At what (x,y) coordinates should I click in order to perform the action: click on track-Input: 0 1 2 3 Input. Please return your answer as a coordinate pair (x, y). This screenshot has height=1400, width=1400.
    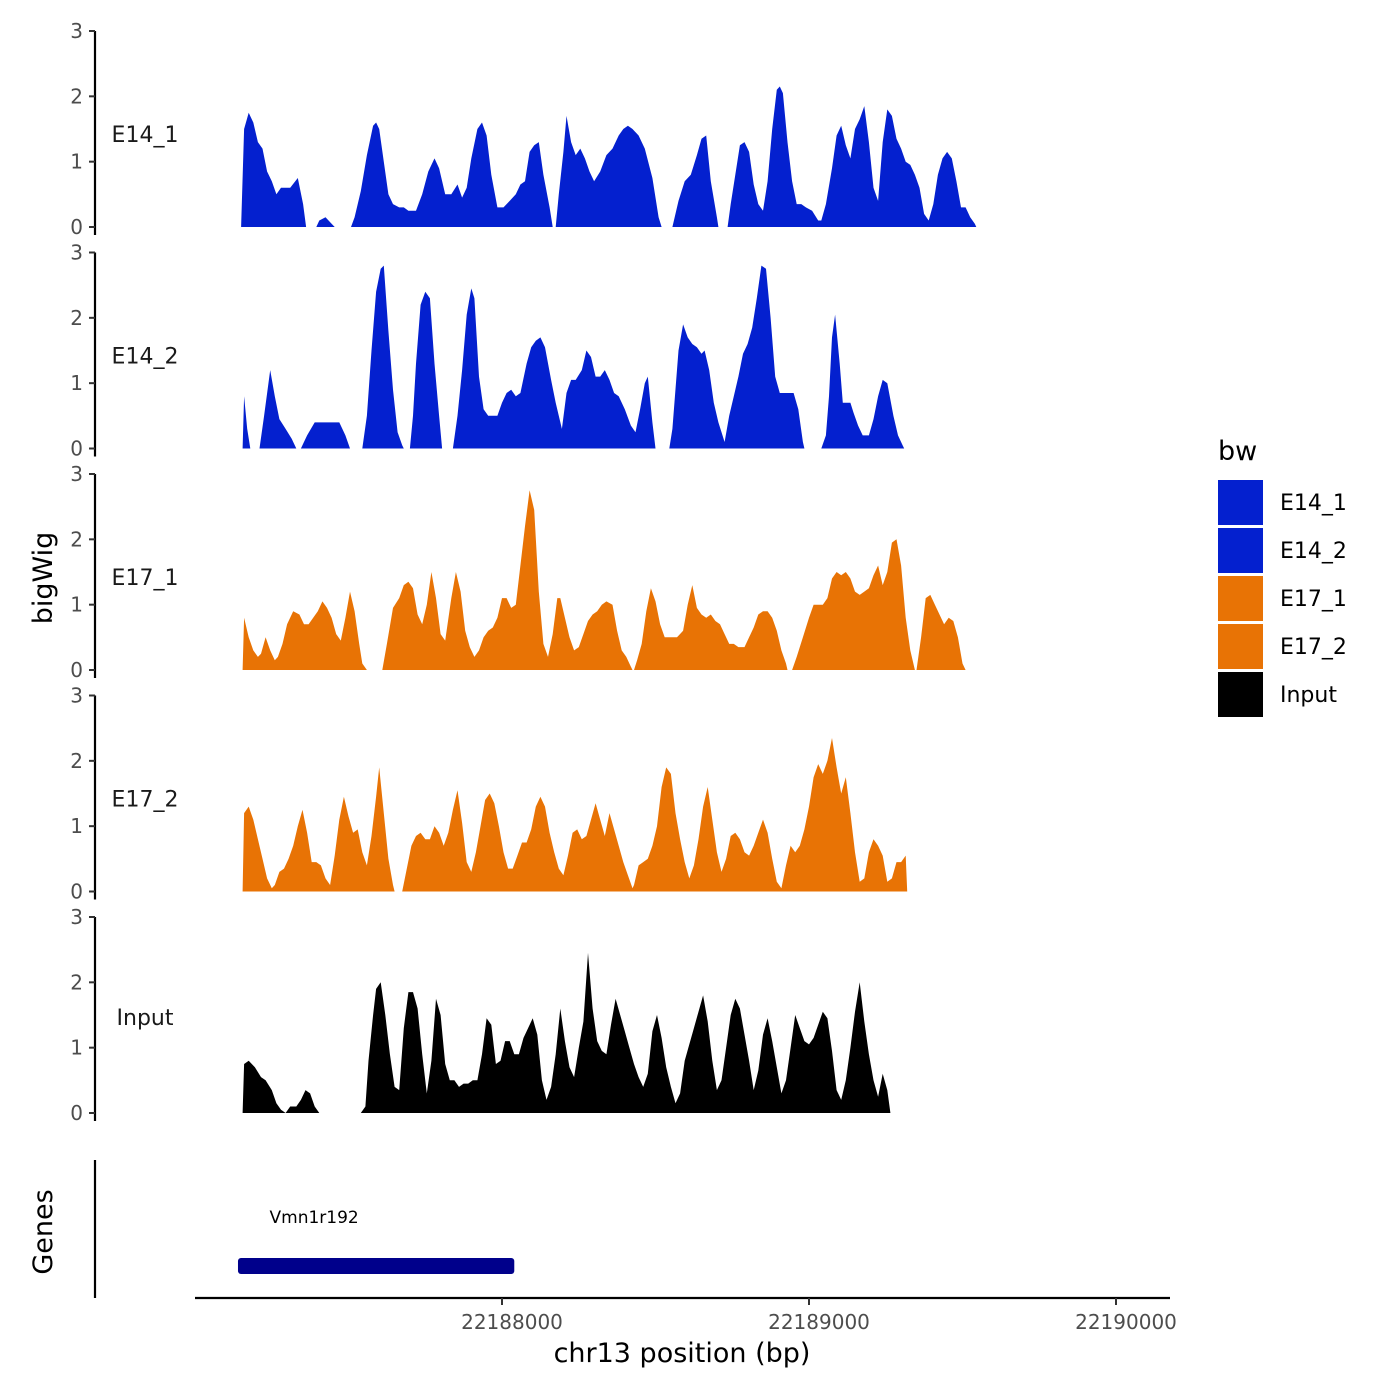
    Looking at the image, I should click on (480, 1015).